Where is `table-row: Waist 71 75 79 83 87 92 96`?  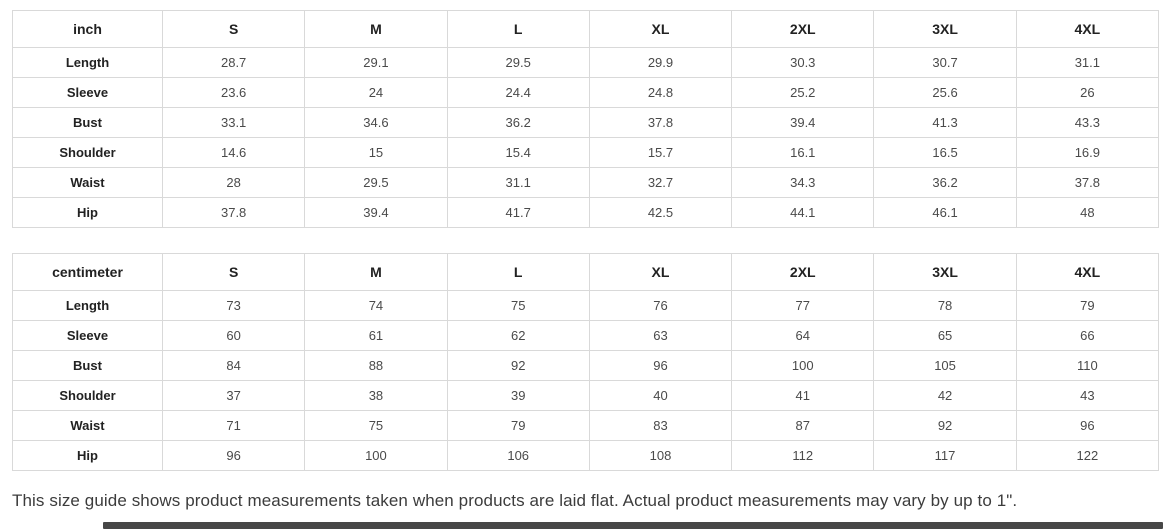 table-row: Waist 71 75 79 83 87 92 96 is located at coordinates (586, 425).